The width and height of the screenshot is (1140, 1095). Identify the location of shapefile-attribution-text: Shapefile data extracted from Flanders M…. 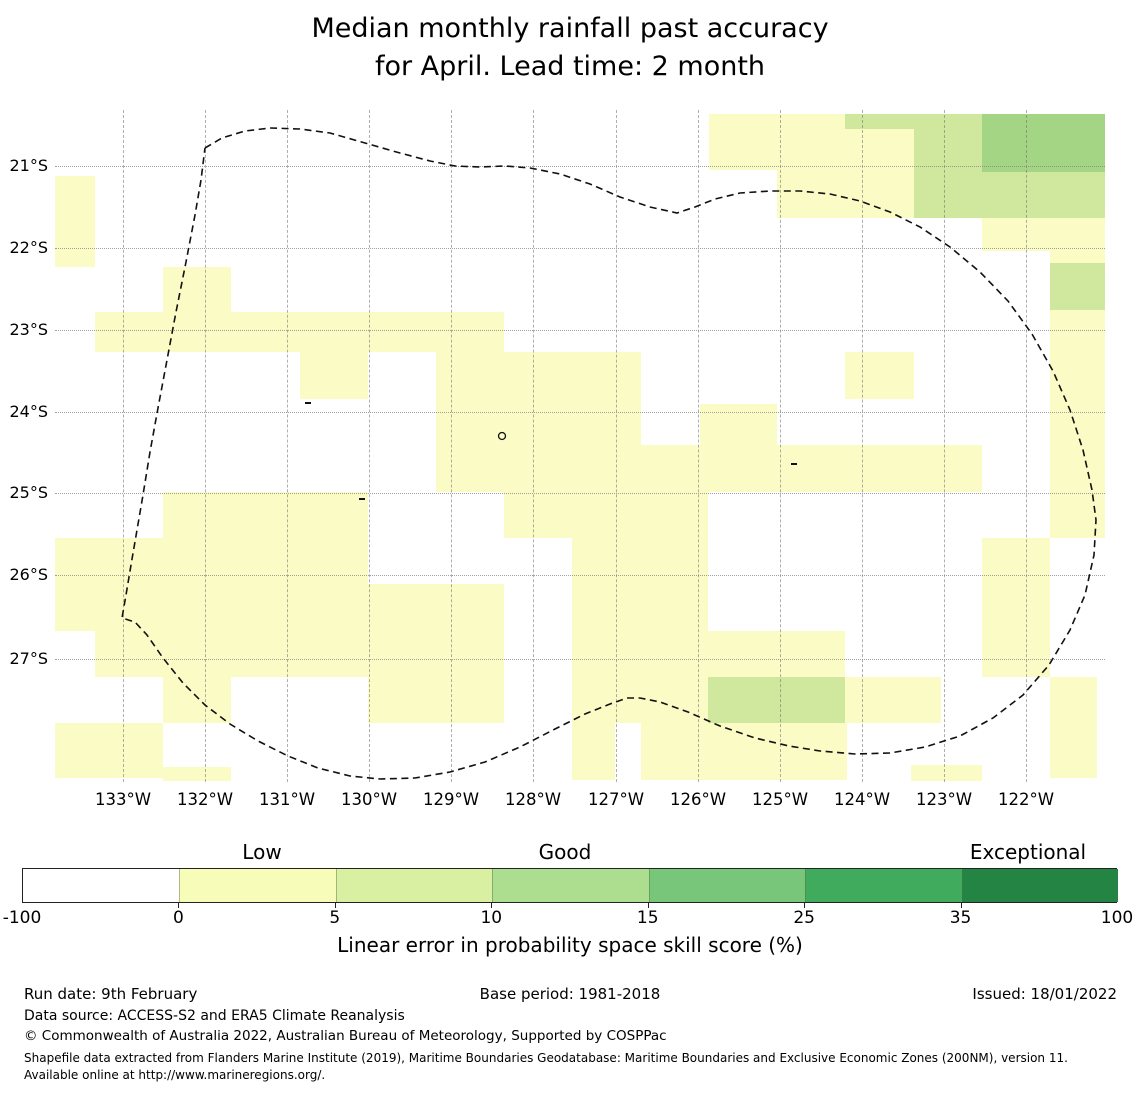
(546, 1066).